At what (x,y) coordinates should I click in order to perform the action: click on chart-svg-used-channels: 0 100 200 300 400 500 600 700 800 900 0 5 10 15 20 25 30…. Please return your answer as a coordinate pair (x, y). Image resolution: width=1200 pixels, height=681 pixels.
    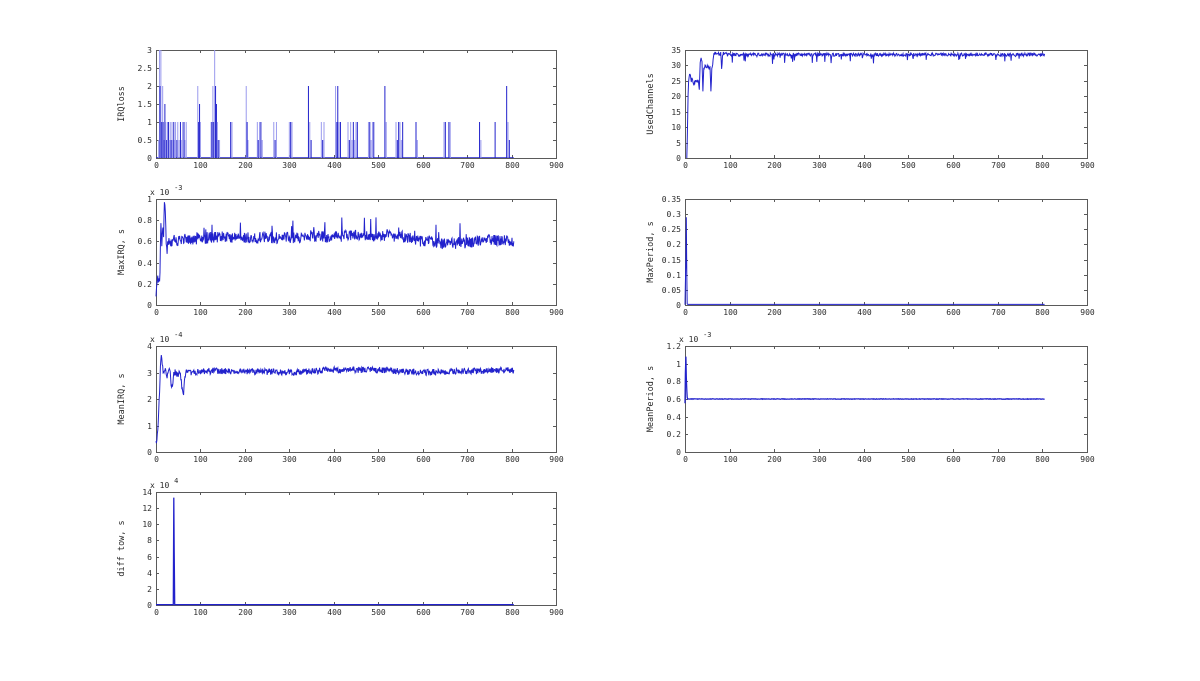
    Looking at the image, I should click on (870, 108).